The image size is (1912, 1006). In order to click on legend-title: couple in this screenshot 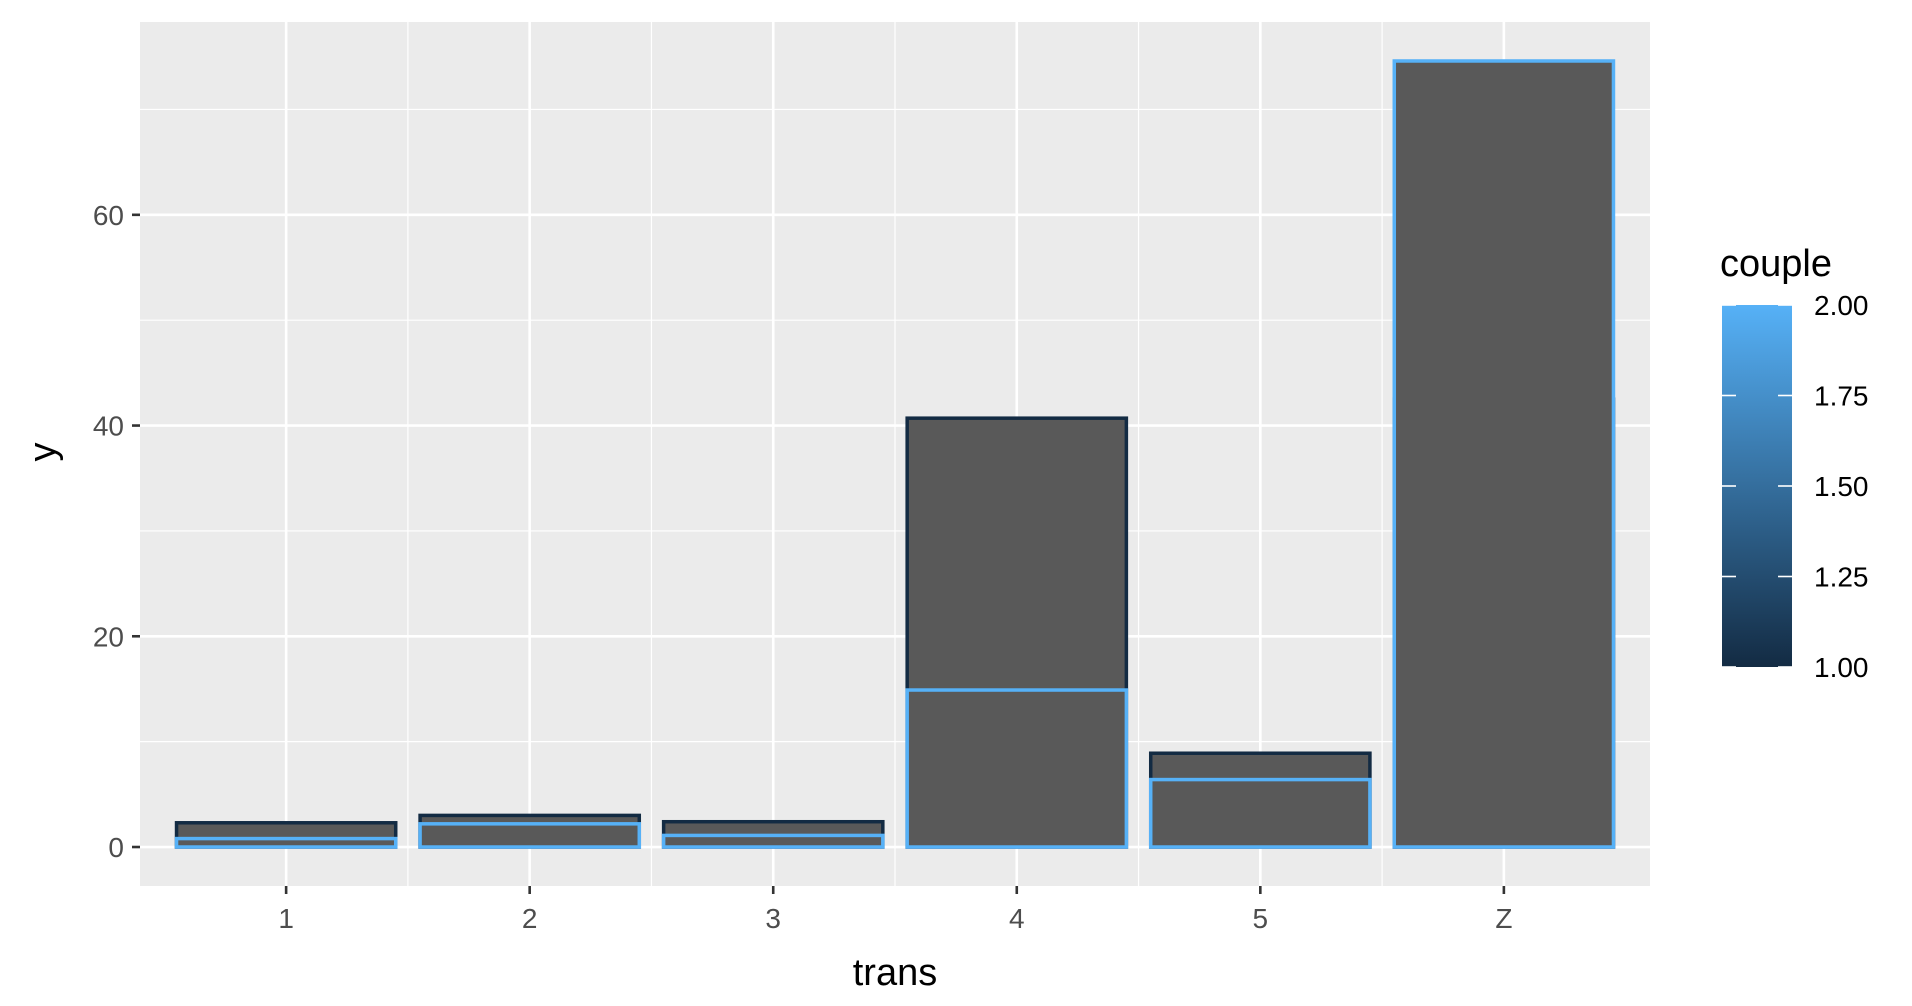, I will do `click(1776, 264)`.